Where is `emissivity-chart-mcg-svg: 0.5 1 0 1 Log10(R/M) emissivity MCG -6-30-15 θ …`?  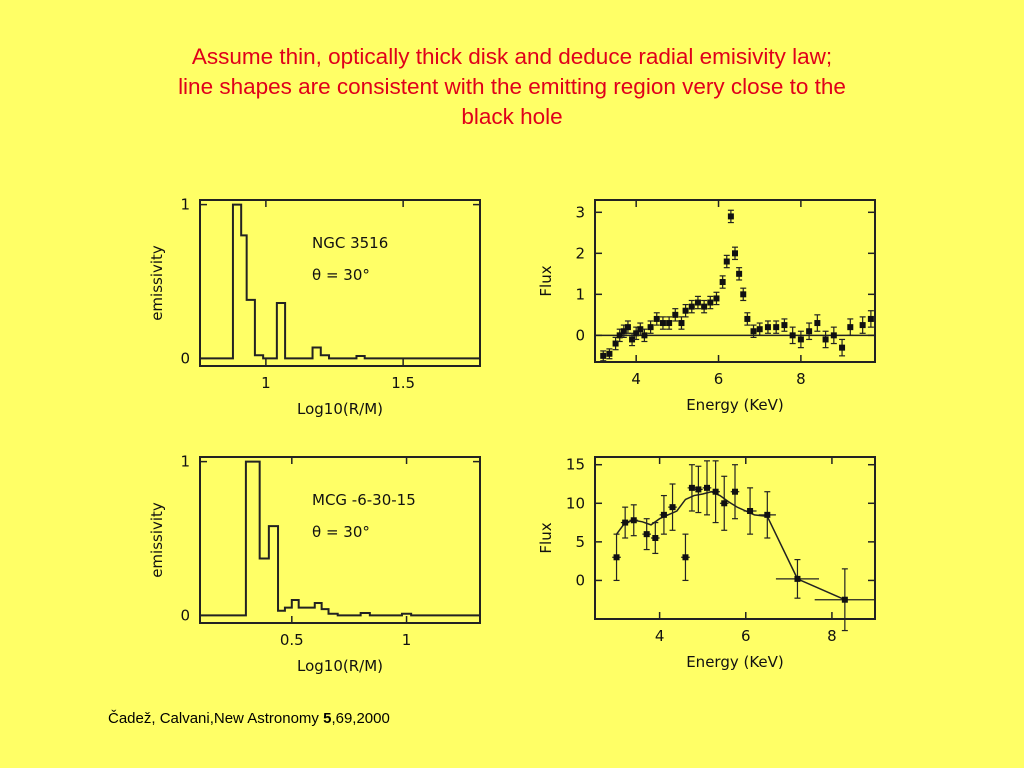 emissivity-chart-mcg-svg: 0.5 1 0 1 Log10(R/M) emissivity MCG -6-30-15 θ … is located at coordinates (314, 564).